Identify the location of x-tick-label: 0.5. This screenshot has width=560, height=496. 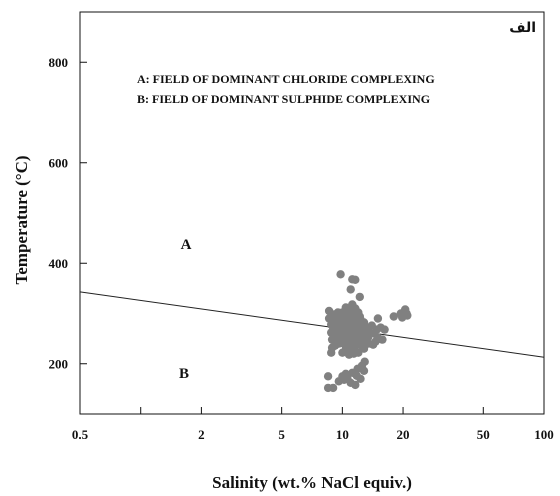
(80, 434).